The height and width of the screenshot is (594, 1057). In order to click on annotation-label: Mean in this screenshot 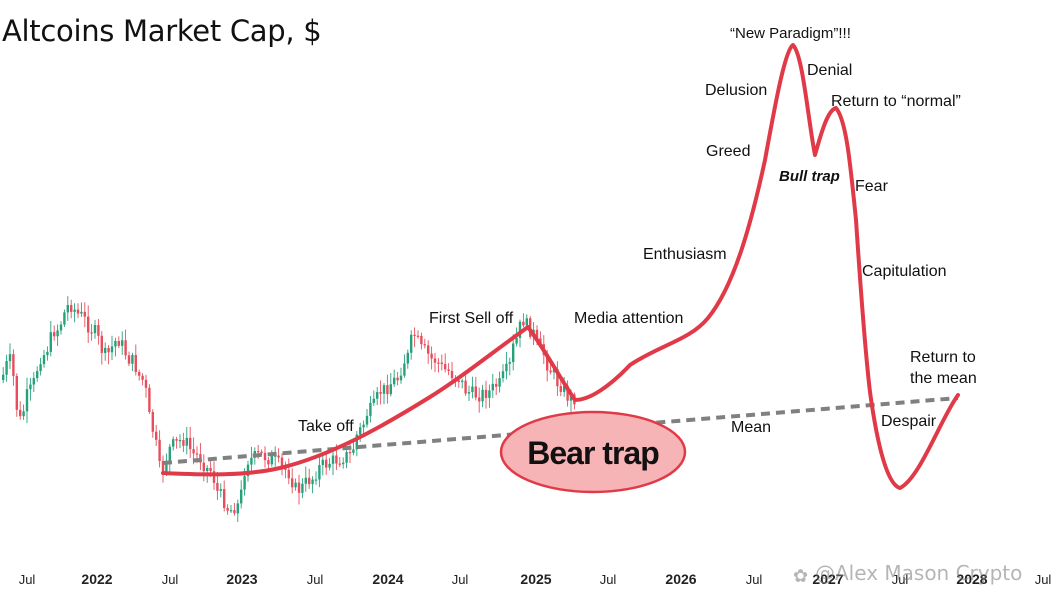, I will do `click(751, 427)`.